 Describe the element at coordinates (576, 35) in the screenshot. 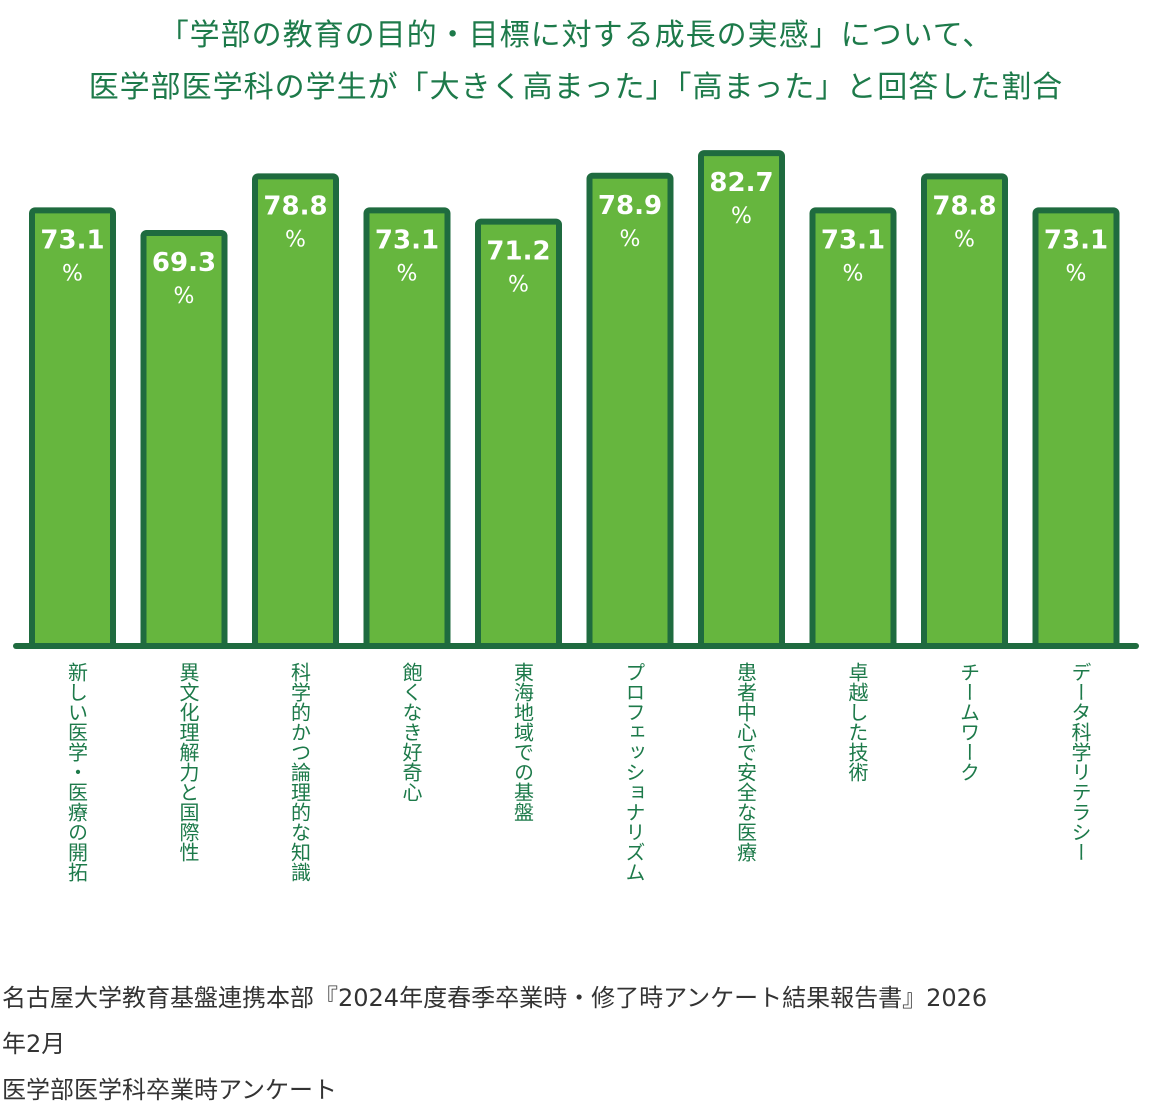

I see `chart-title-line1: 「学部の教育の目的・目標に対する成長の実感」について、` at that location.